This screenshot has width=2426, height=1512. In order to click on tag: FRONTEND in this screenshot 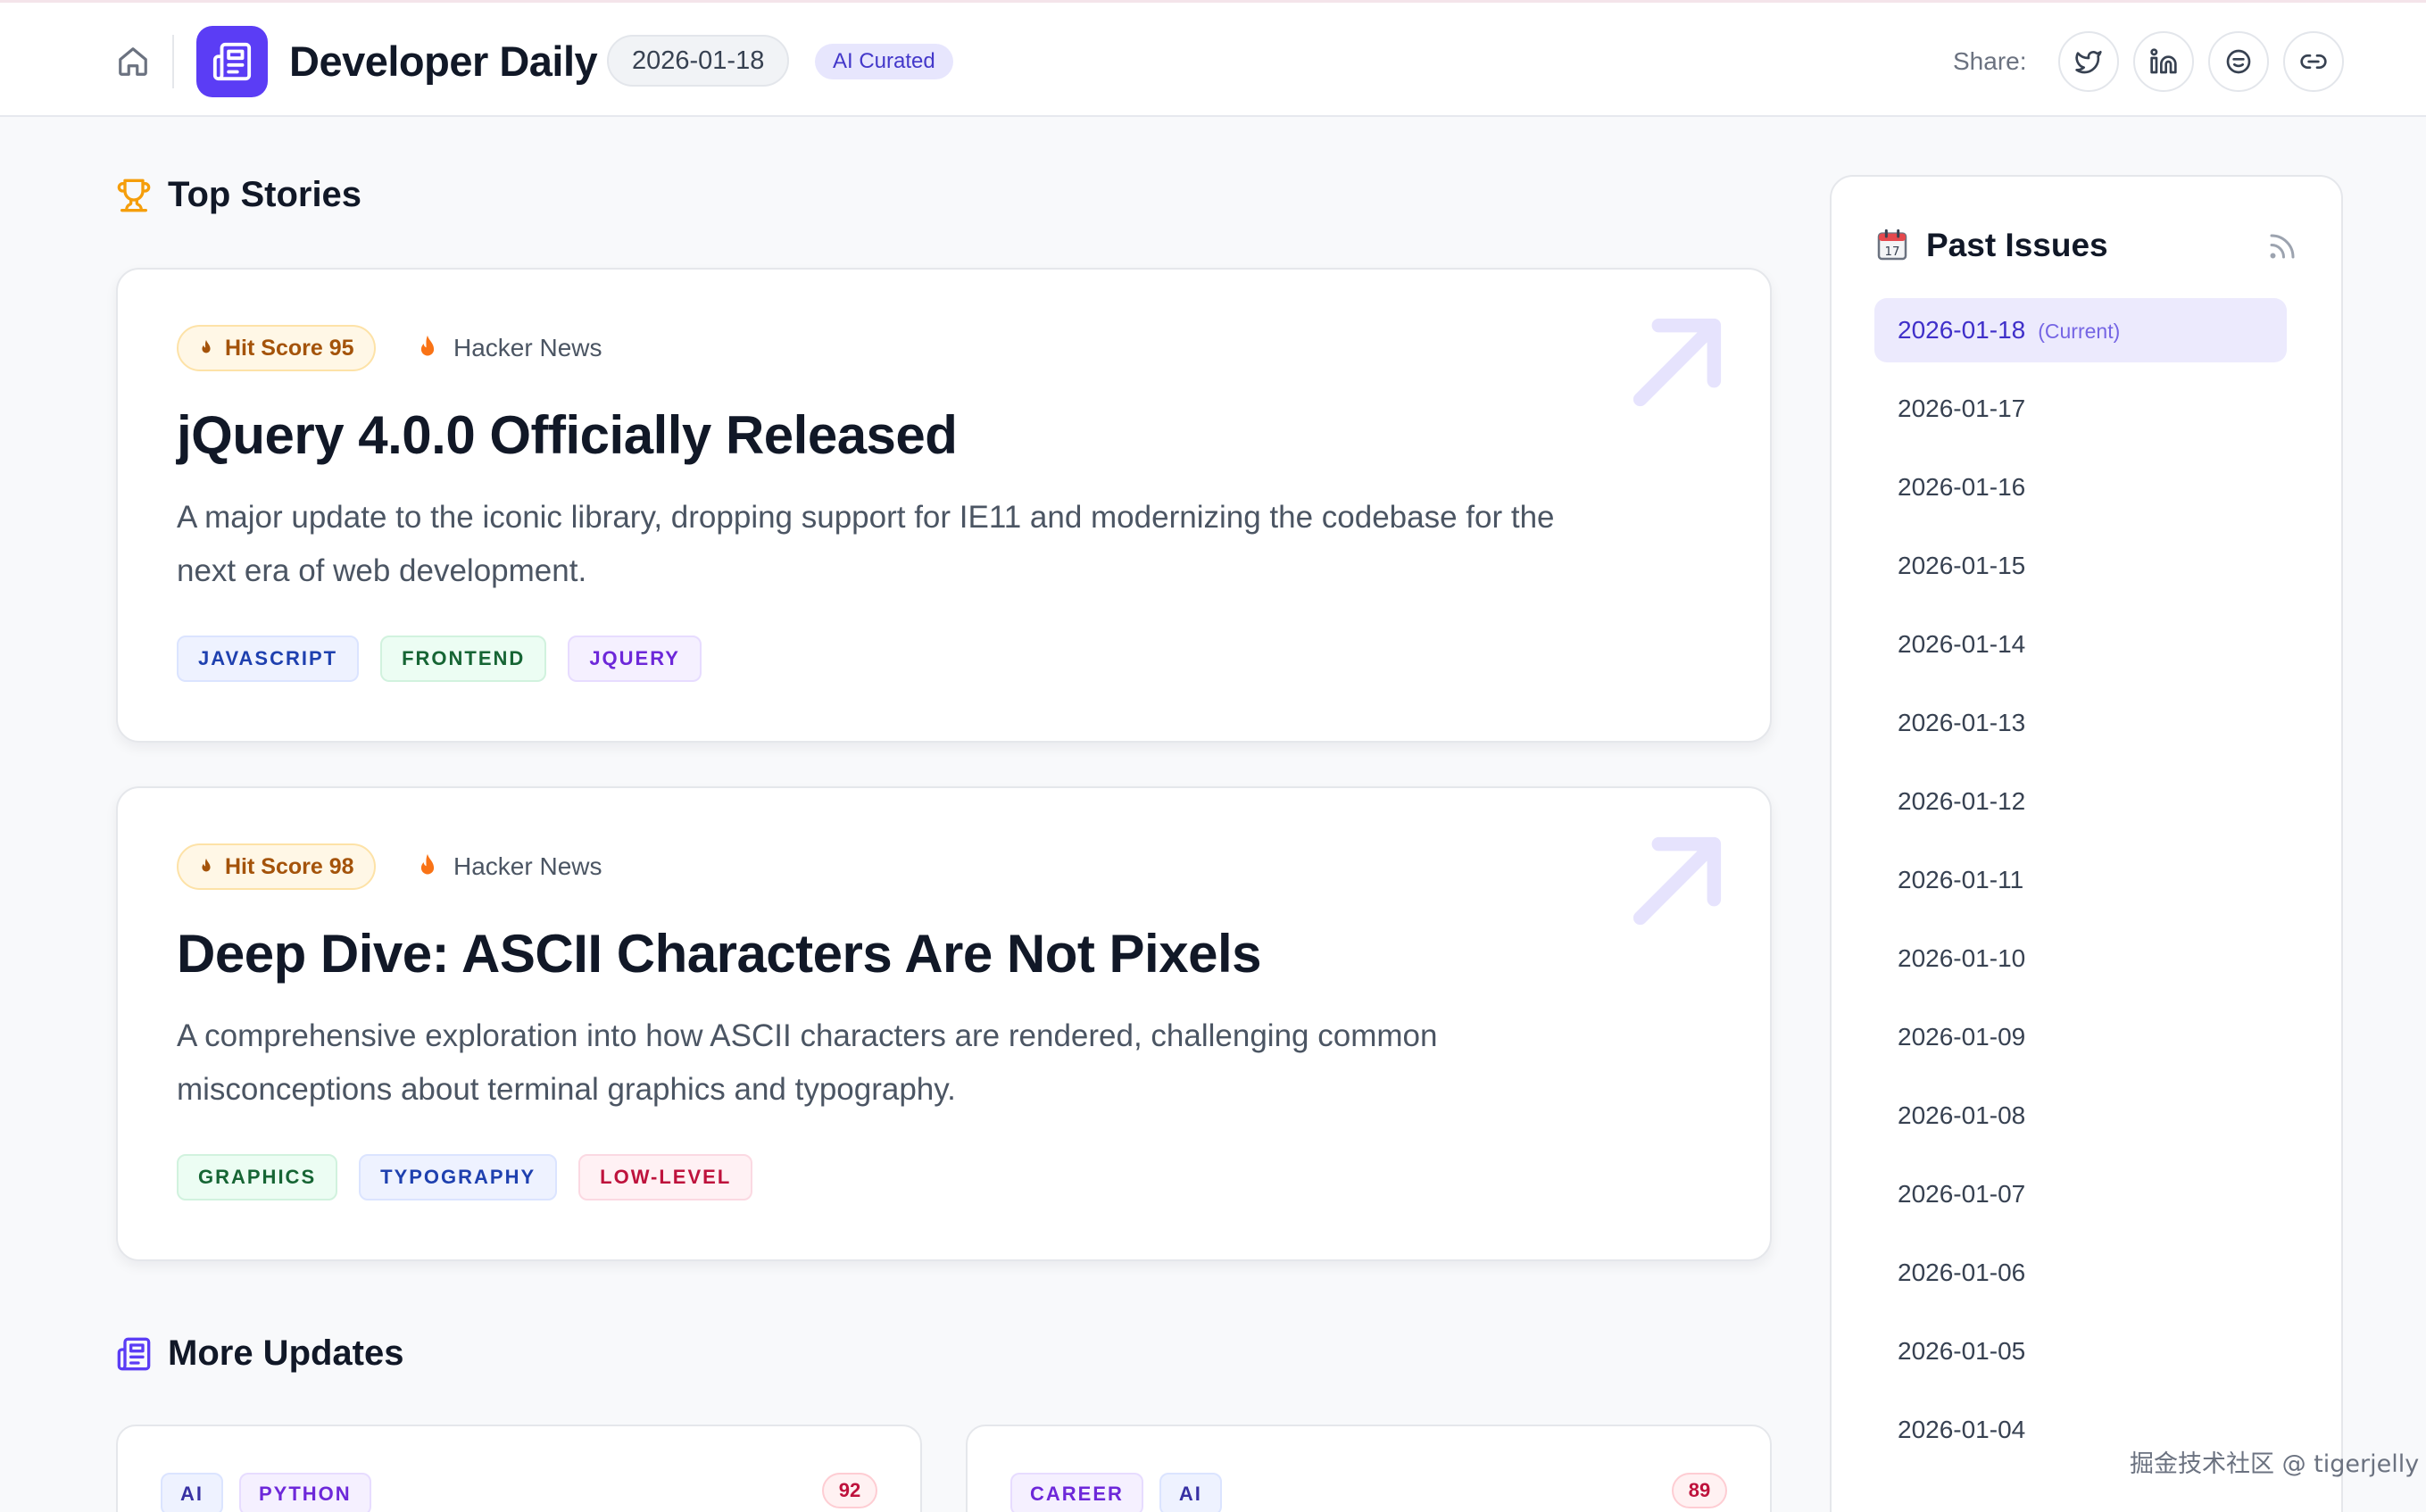, I will do `click(463, 659)`.